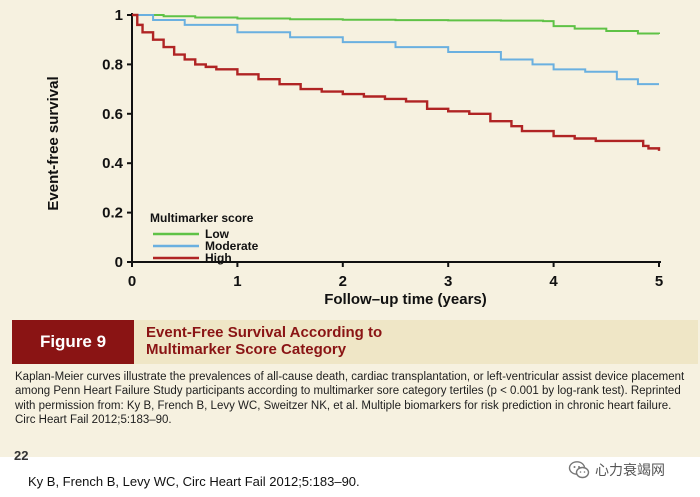 The height and width of the screenshot is (497, 700). Describe the element at coordinates (395, 50) in the screenshot. I see `series-line-moderate` at that location.